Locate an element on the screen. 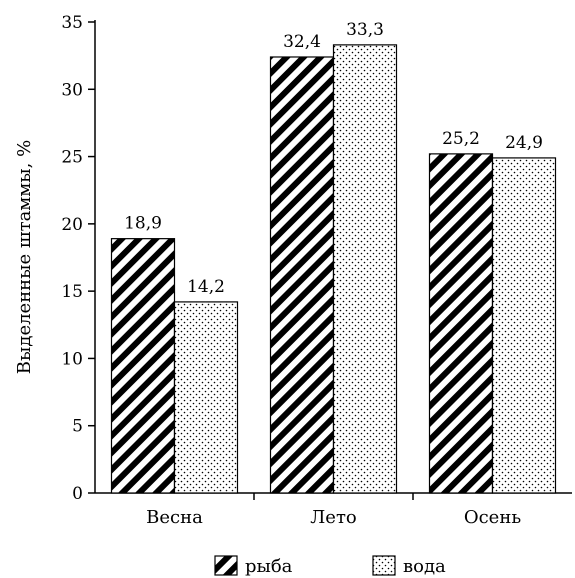  y-axis: 0 5 10 15 20 25 30 35 is located at coordinates (78, 258).